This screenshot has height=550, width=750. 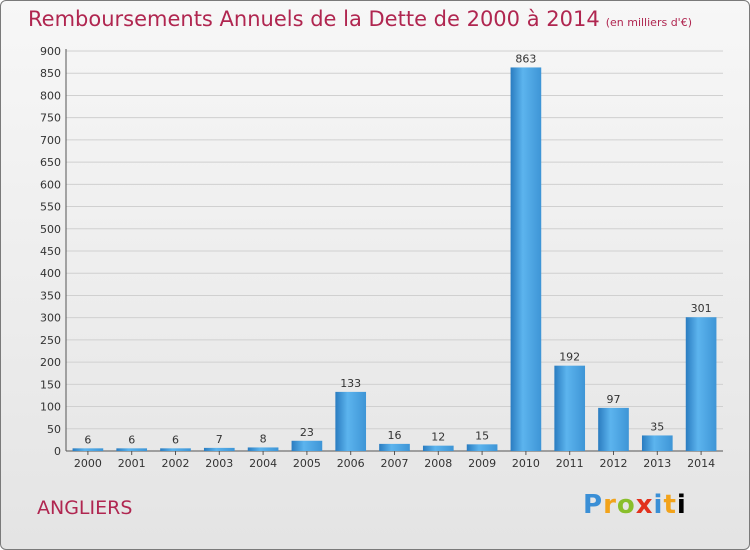 What do you see at coordinates (50, 273) in the screenshot?
I see `y-tick-label: 400` at bounding box center [50, 273].